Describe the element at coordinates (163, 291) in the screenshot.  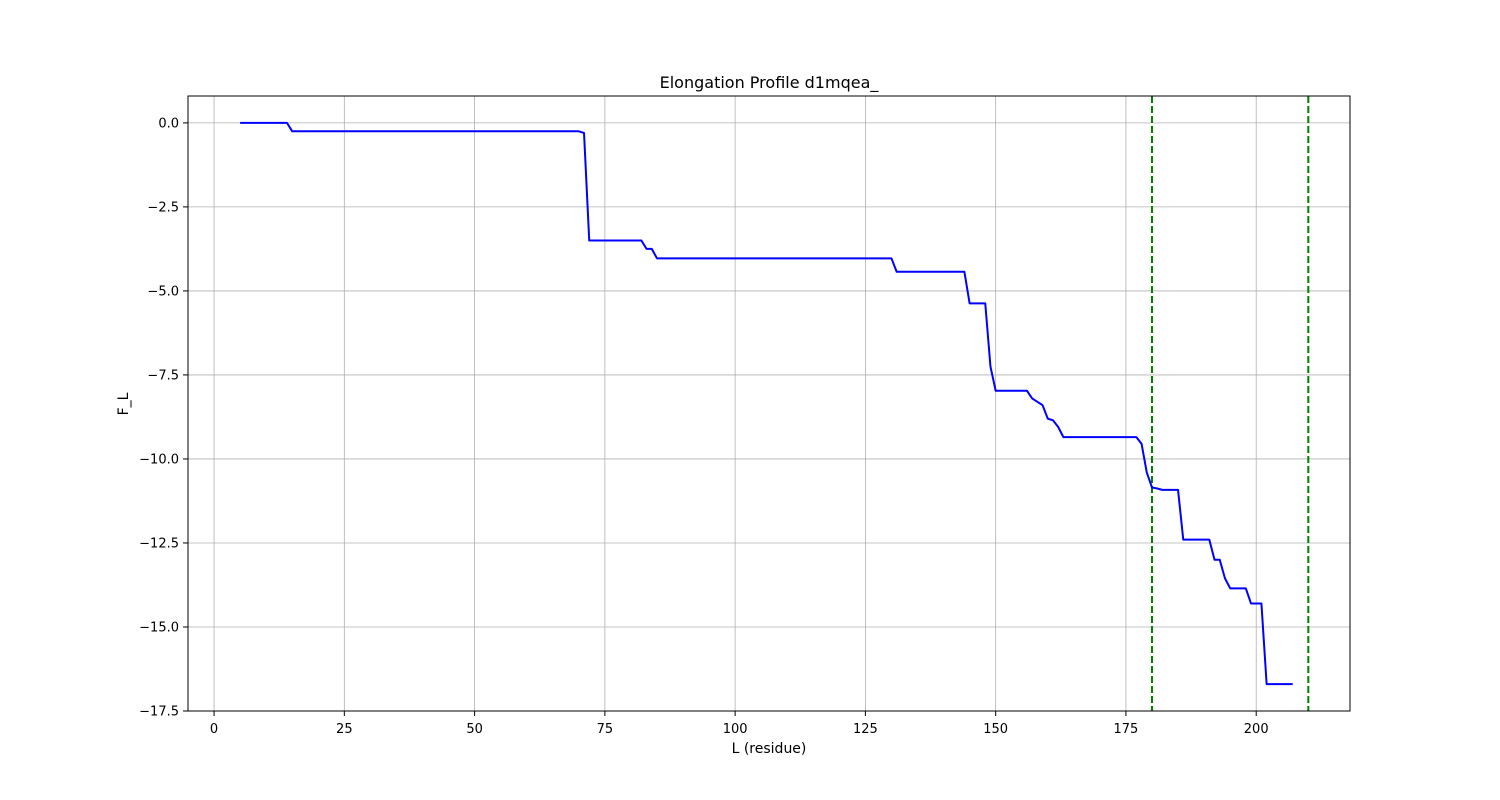
I see `y-tick-label: −5.0` at that location.